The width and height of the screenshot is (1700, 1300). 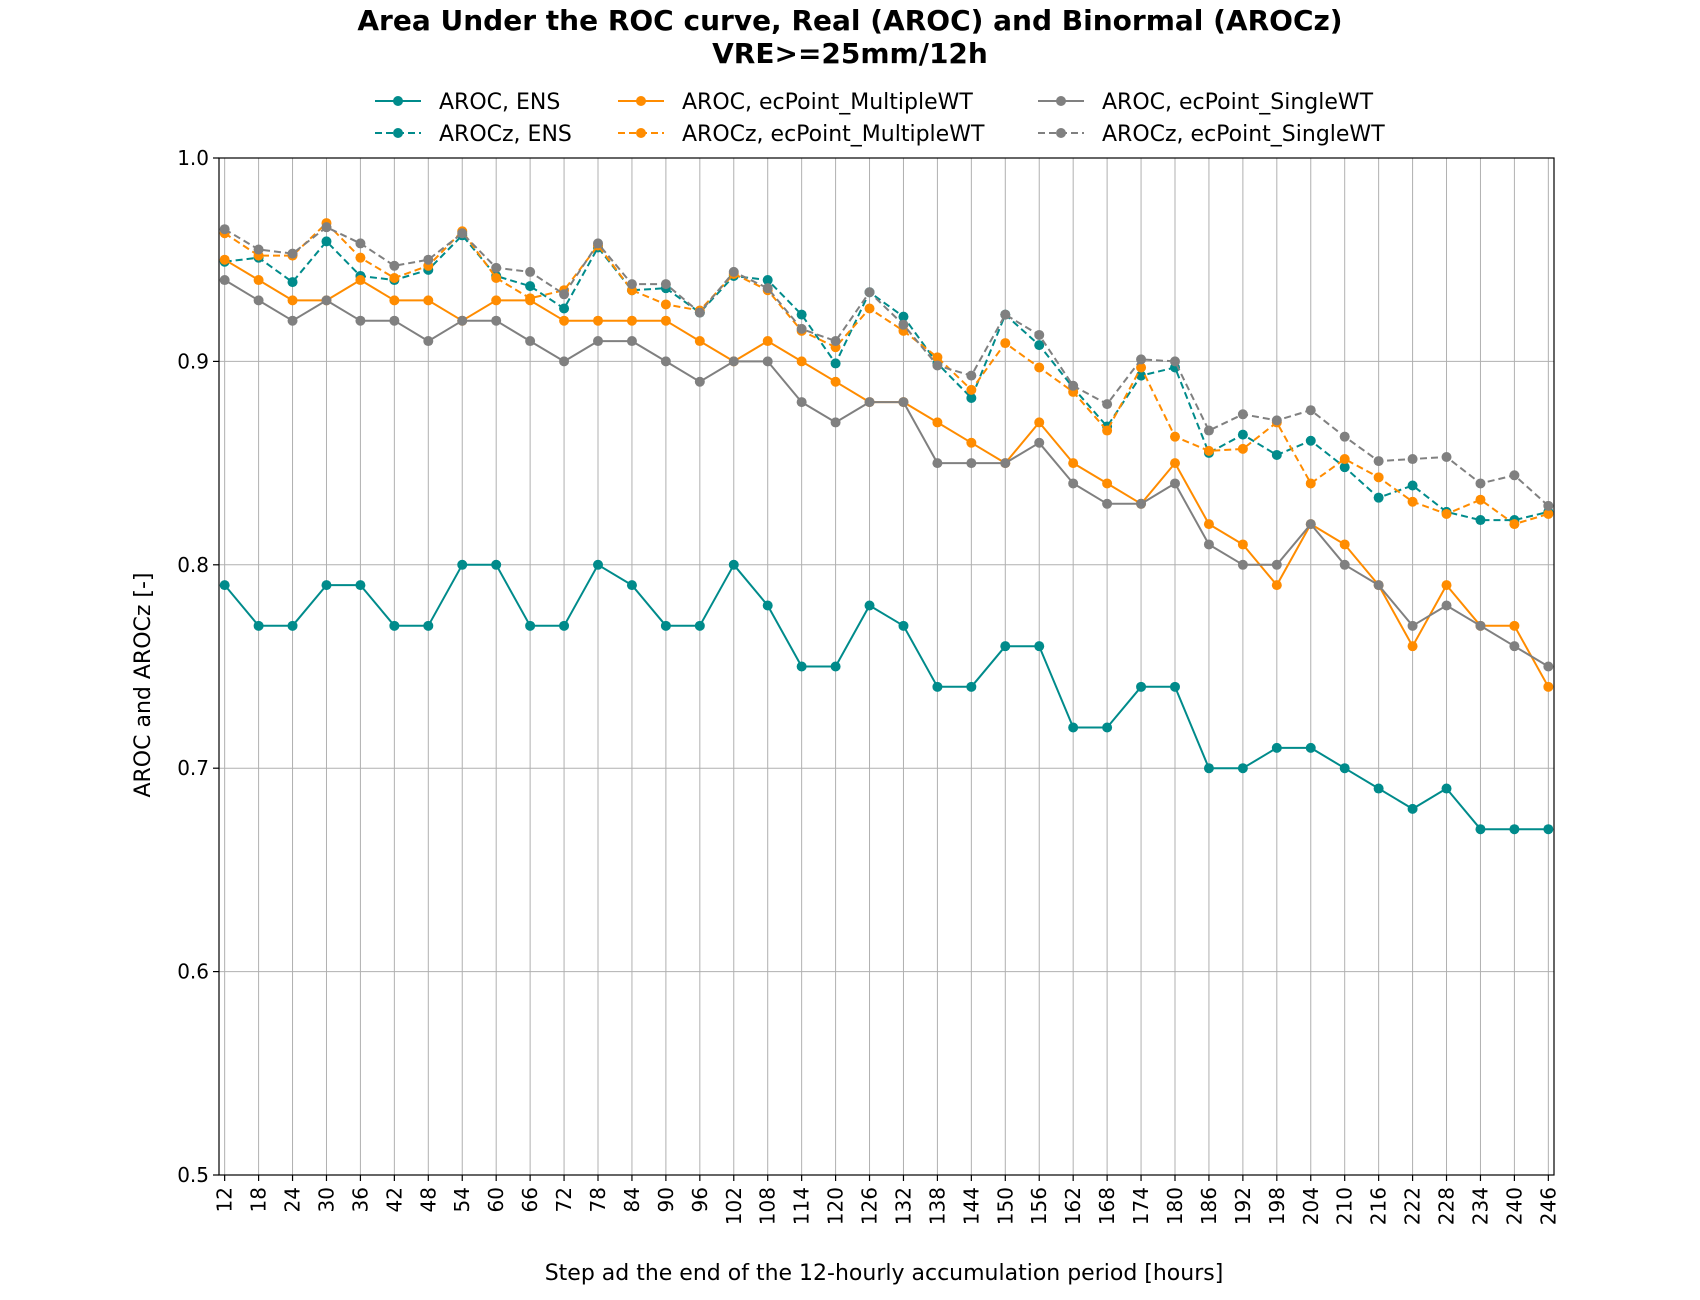 What do you see at coordinates (1480, 1206) in the screenshot?
I see `x-tick-label: 234` at bounding box center [1480, 1206].